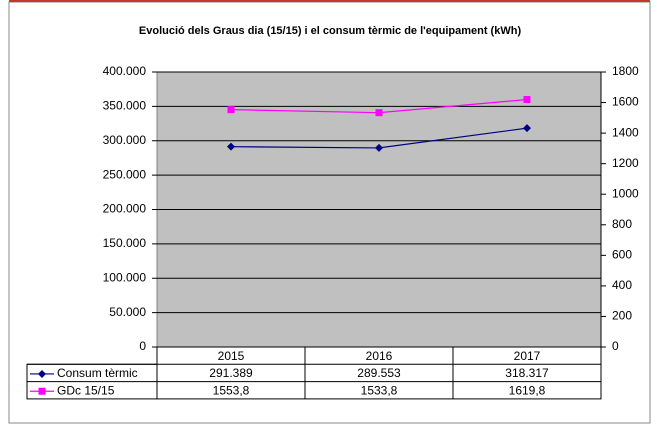 Image resolution: width=657 pixels, height=429 pixels. What do you see at coordinates (125, 209) in the screenshot?
I see `y-tick-label: 200.000` at bounding box center [125, 209].